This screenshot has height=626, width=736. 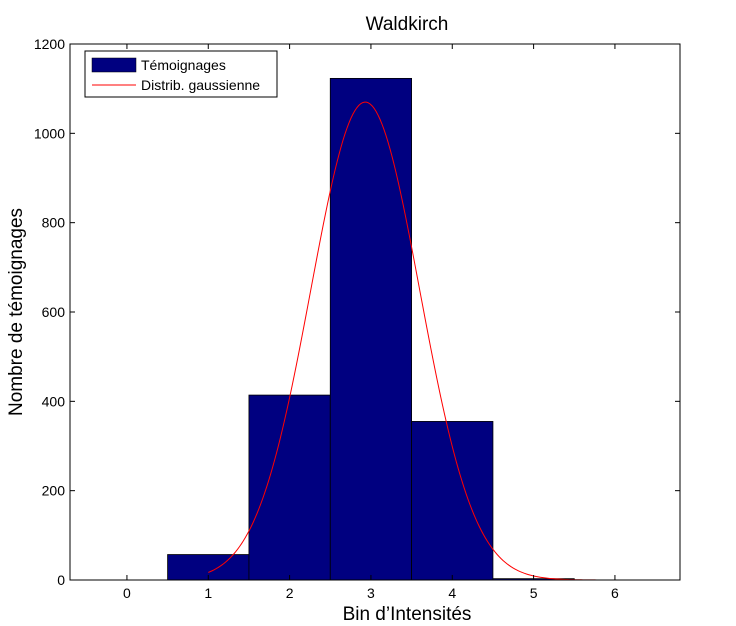 I want to click on y-tick-label: 600, so click(x=54, y=312).